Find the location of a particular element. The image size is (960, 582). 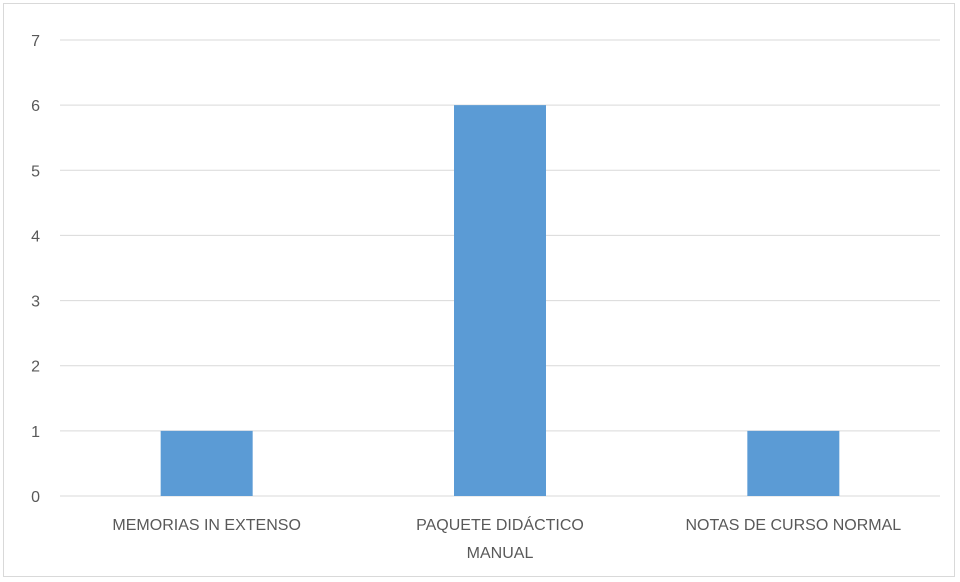

y-tick-label: 4 is located at coordinates (35, 236).